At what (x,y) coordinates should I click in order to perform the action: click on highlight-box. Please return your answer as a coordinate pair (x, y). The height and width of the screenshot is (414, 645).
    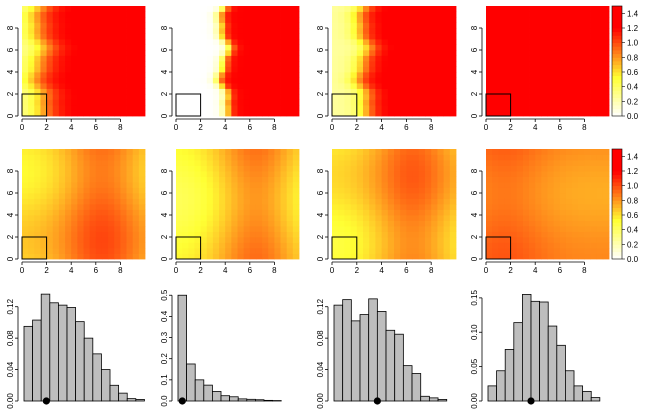
    Looking at the image, I should click on (34, 105).